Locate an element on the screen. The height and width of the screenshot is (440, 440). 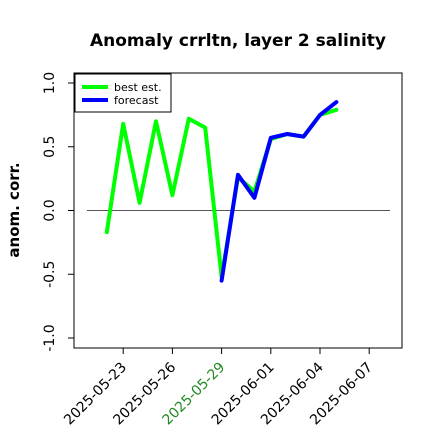
legend: best est.forecast is located at coordinates (123, 93).